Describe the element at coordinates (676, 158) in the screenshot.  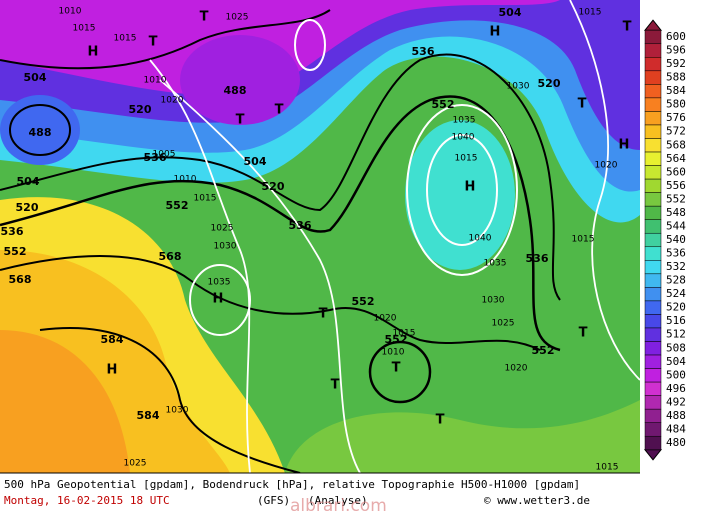
I see `legend-label: 564` at that location.